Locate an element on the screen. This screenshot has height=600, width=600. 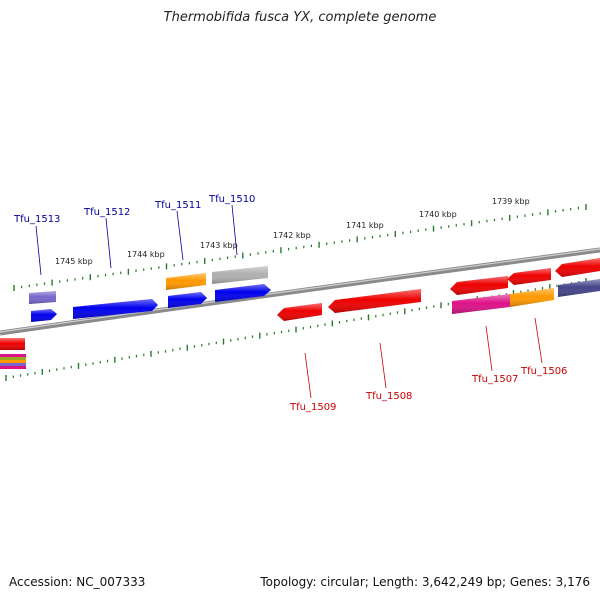
genome-backbone-highlight is located at coordinates (300, 290).